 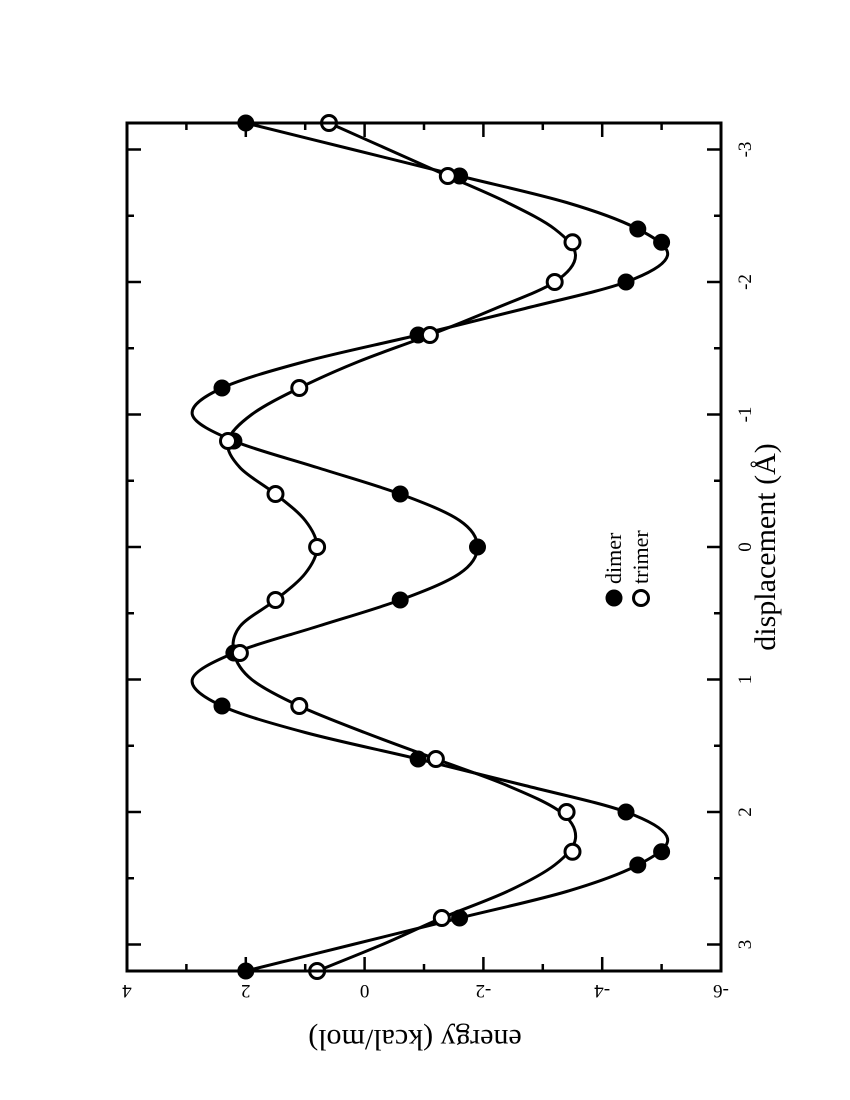 What do you see at coordinates (627, 568) in the screenshot?
I see `legend: dimer trimer` at bounding box center [627, 568].